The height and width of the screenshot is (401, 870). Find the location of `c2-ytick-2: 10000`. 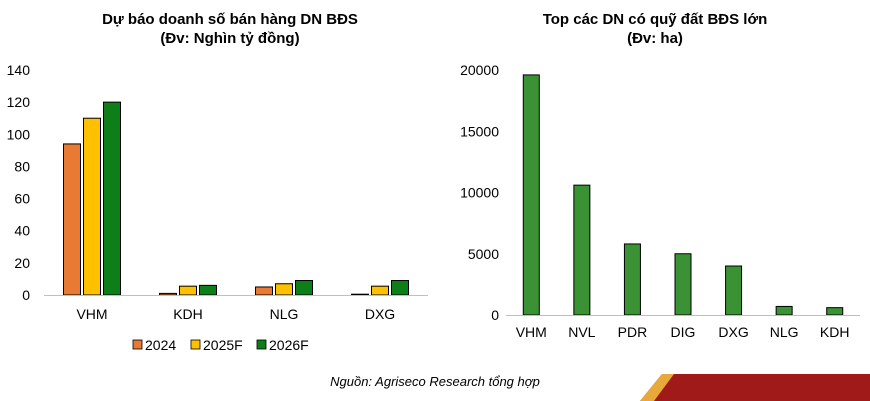

c2-ytick-2: 10000 is located at coordinates (479, 193).